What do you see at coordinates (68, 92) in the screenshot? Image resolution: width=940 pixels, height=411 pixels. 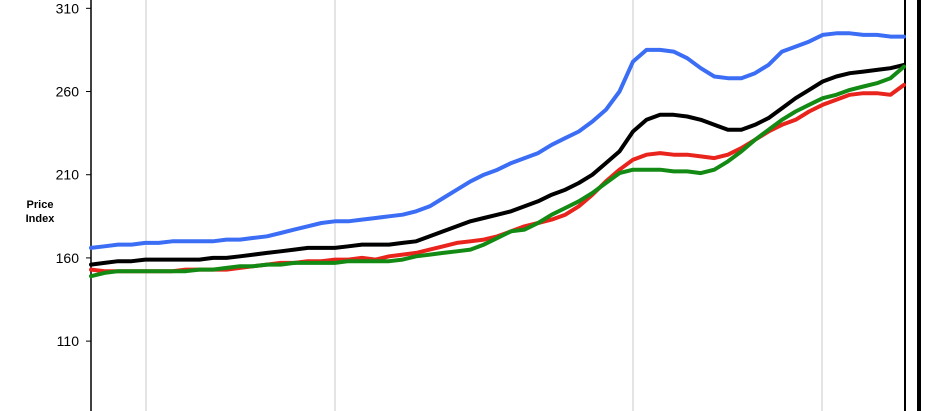 I see `y-tick-label: 260` at bounding box center [68, 92].